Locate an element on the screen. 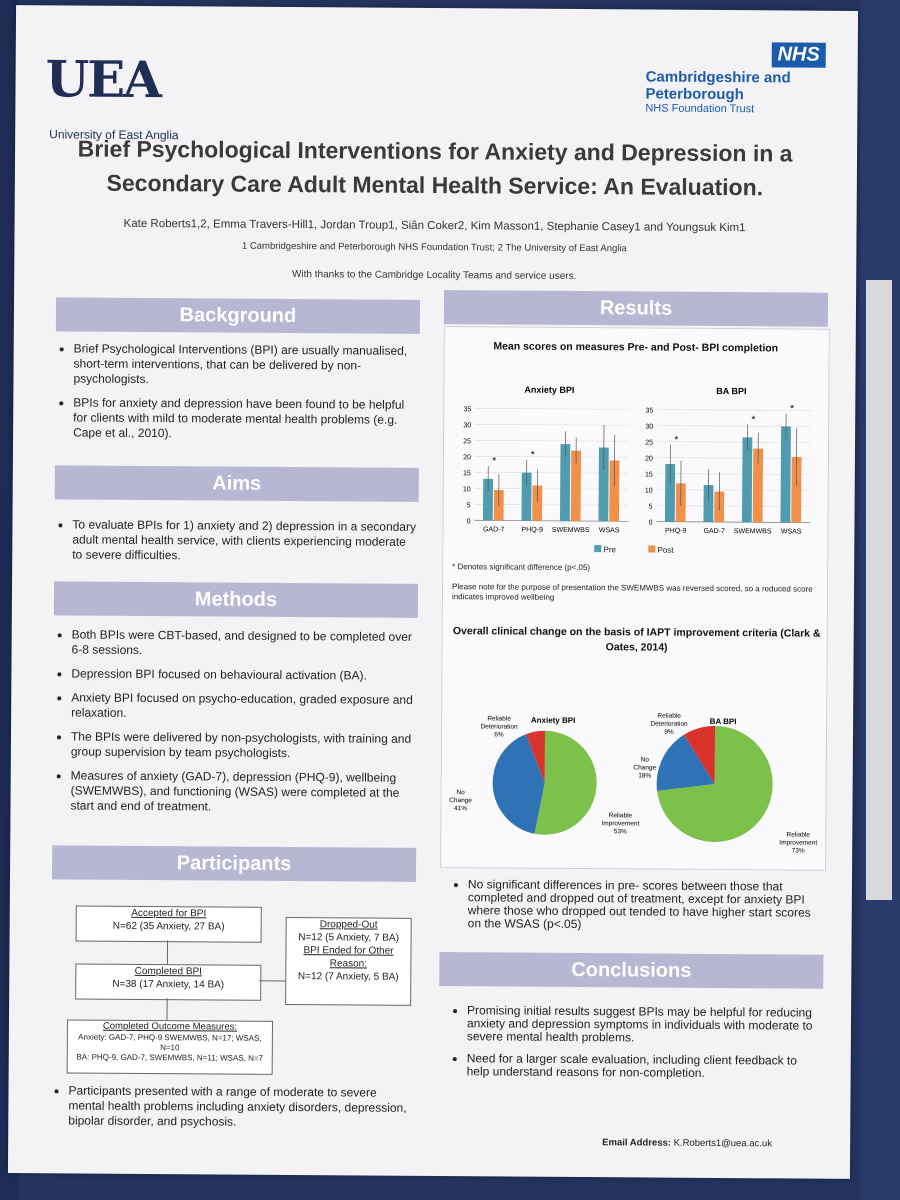  ended-title: BPI Ended for Other Reason: is located at coordinates (348, 957).